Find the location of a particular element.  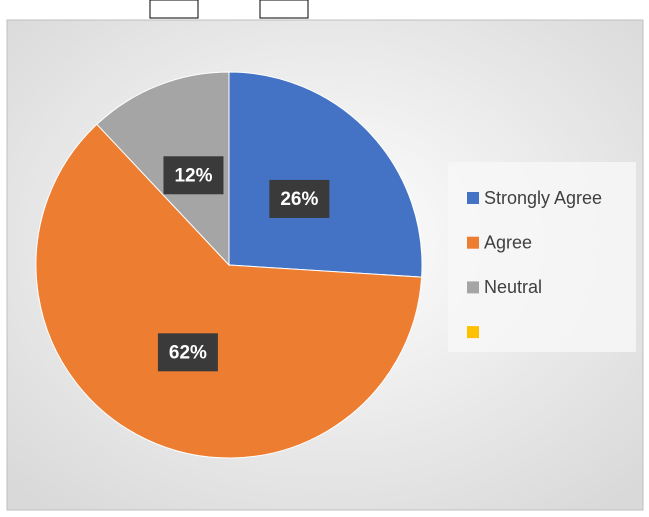

data-label: 26% is located at coordinates (299, 199).